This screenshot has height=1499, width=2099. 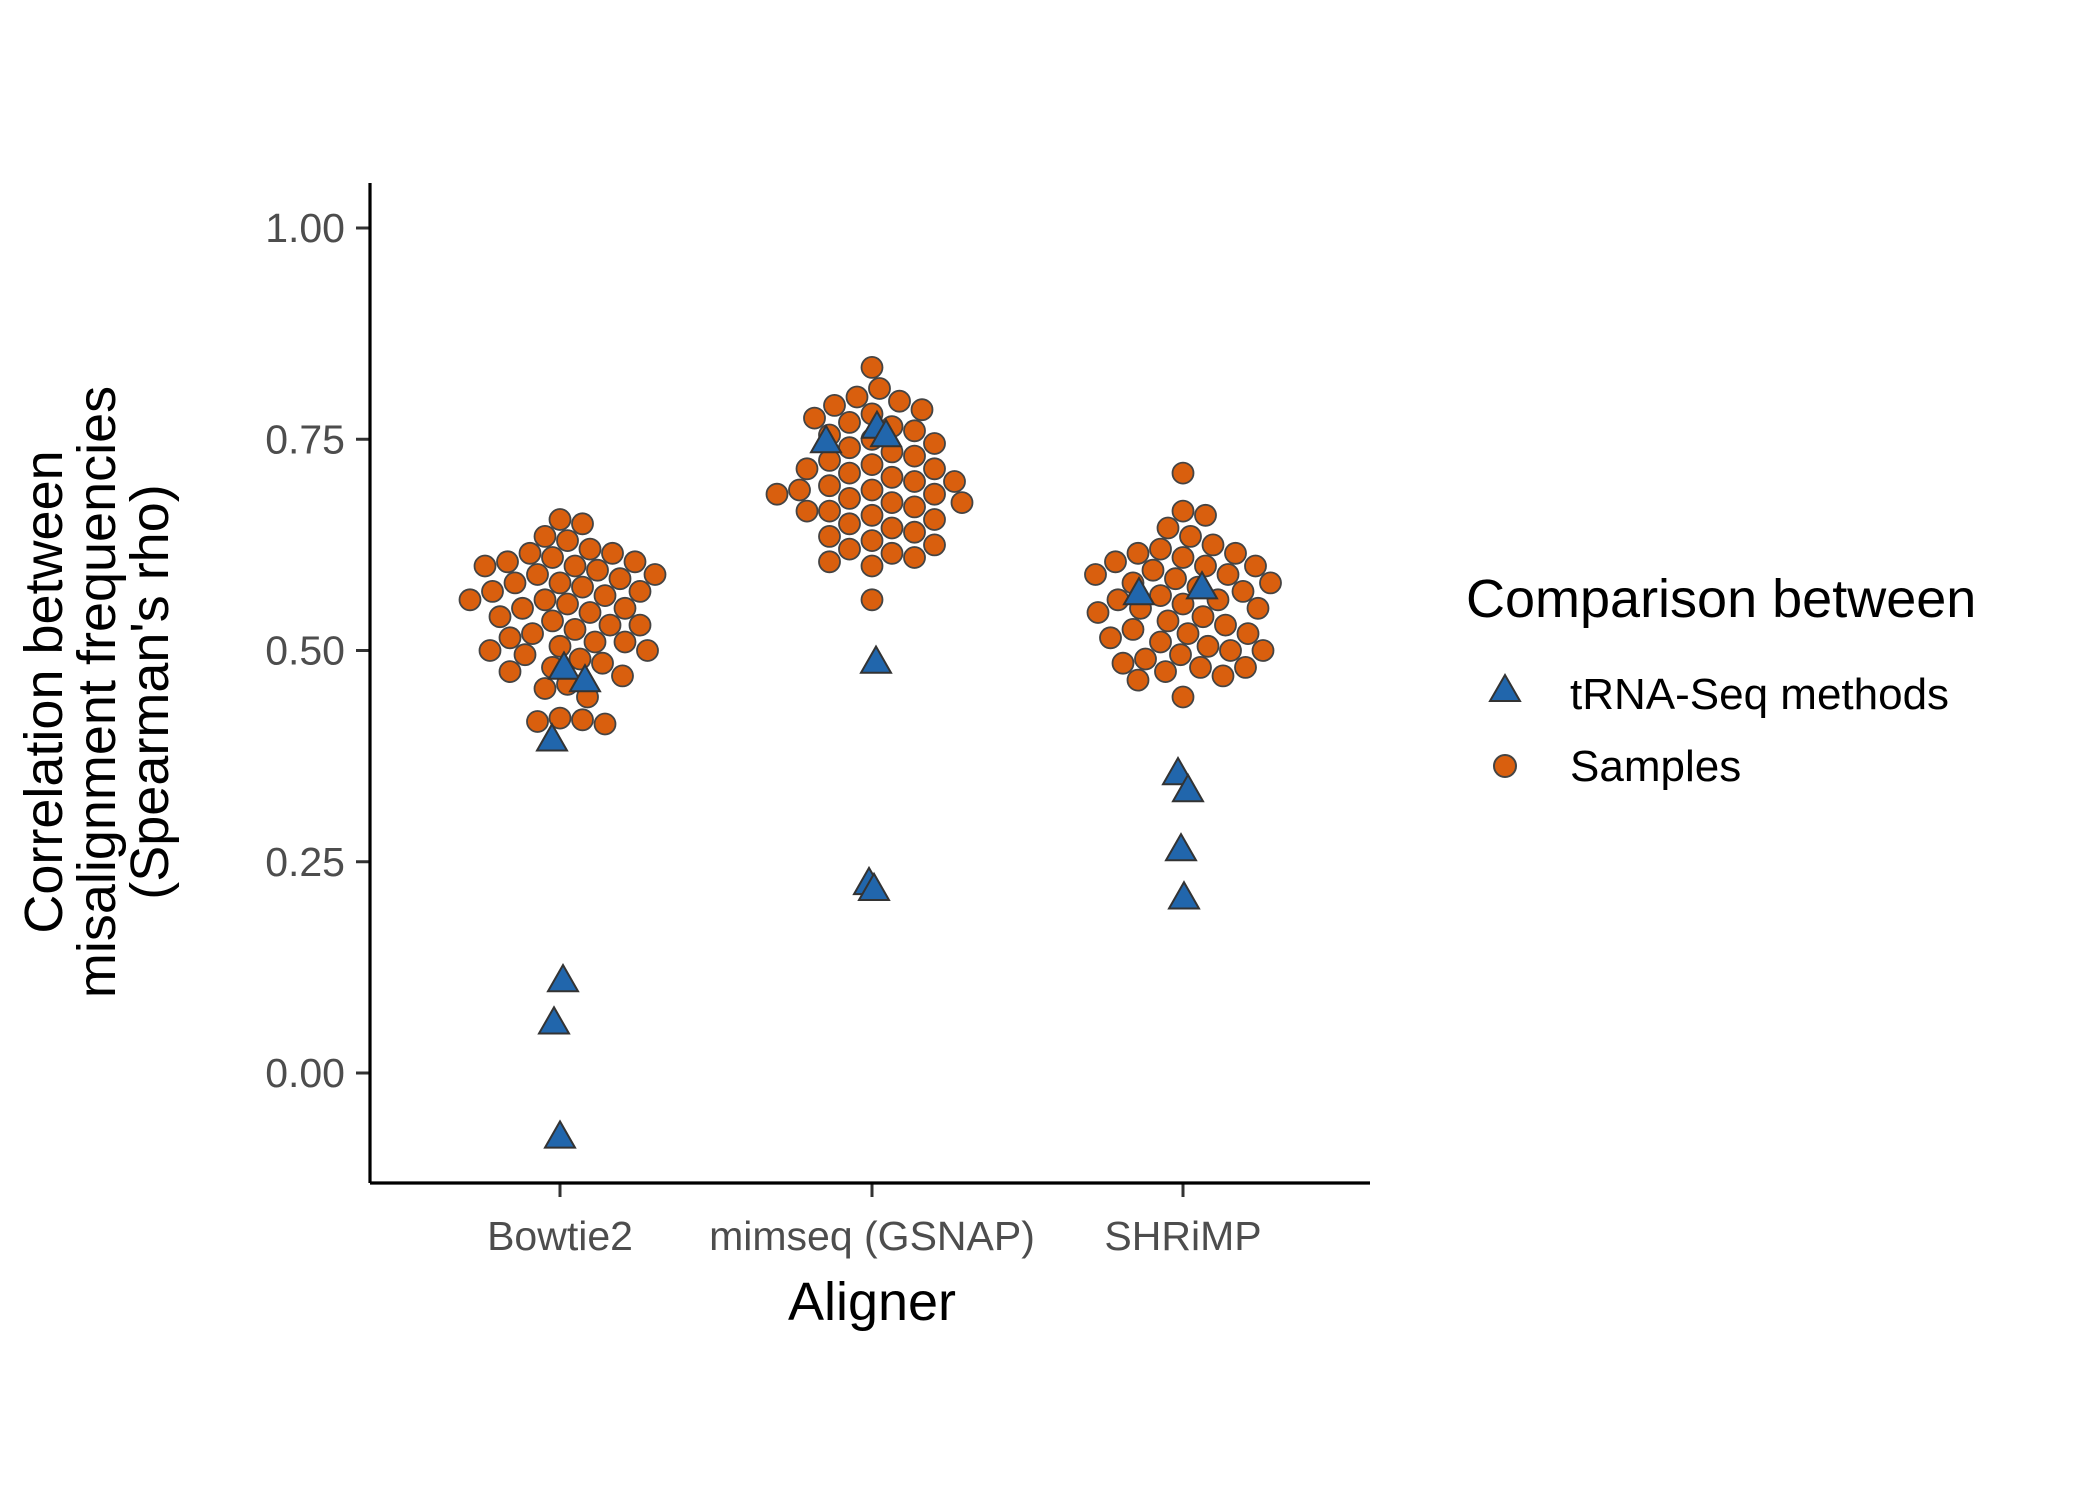 I want to click on y-tick-label: 1.00, so click(x=305, y=228).